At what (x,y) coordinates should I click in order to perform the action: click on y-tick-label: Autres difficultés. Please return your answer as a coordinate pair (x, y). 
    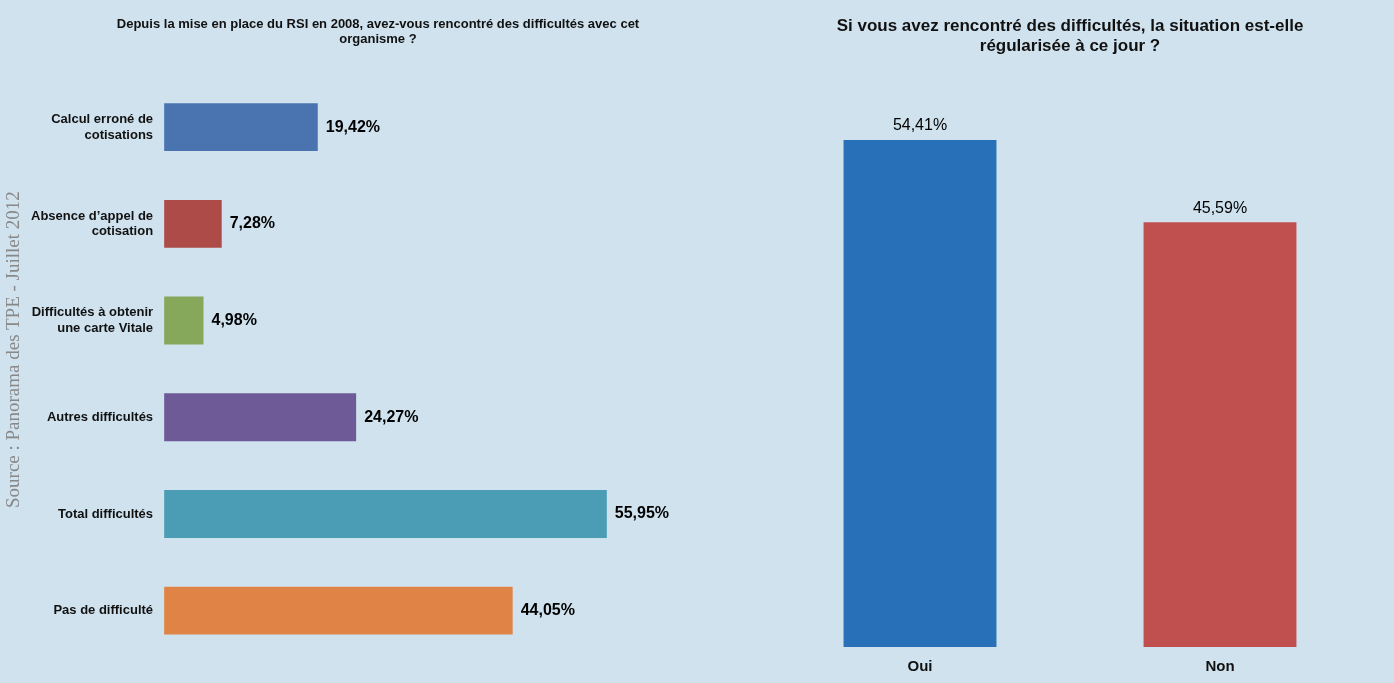
    Looking at the image, I should click on (100, 416).